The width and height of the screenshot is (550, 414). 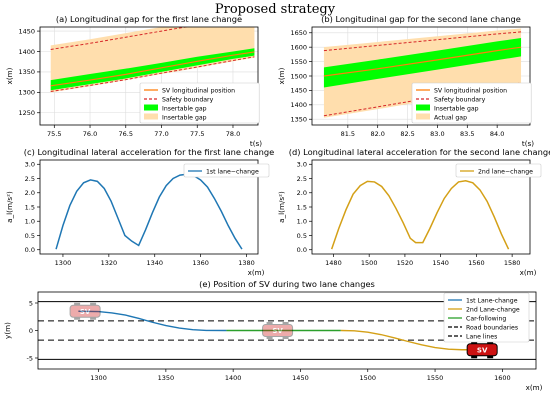 What do you see at coordinates (90, 134) in the screenshot?
I see `x-tick-label: 76.0` at bounding box center [90, 134].